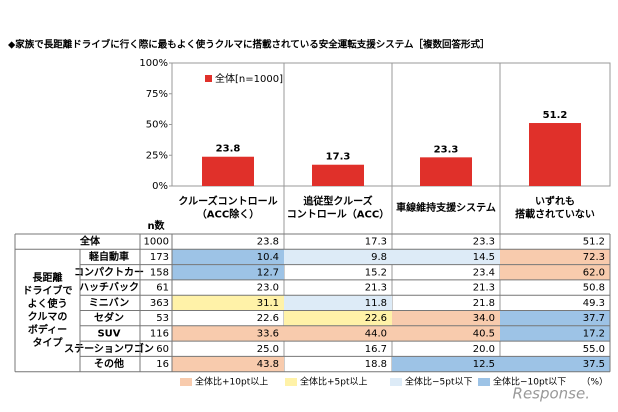  Describe the element at coordinates (156, 242) in the screenshot. I see `n-value: 1000` at that location.